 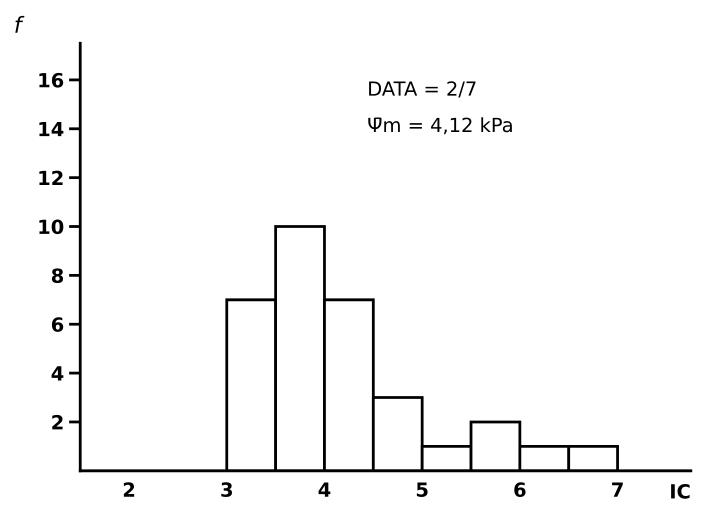 What do you see at coordinates (520, 489) in the screenshot?
I see `x-tick-label: 6` at bounding box center [520, 489].